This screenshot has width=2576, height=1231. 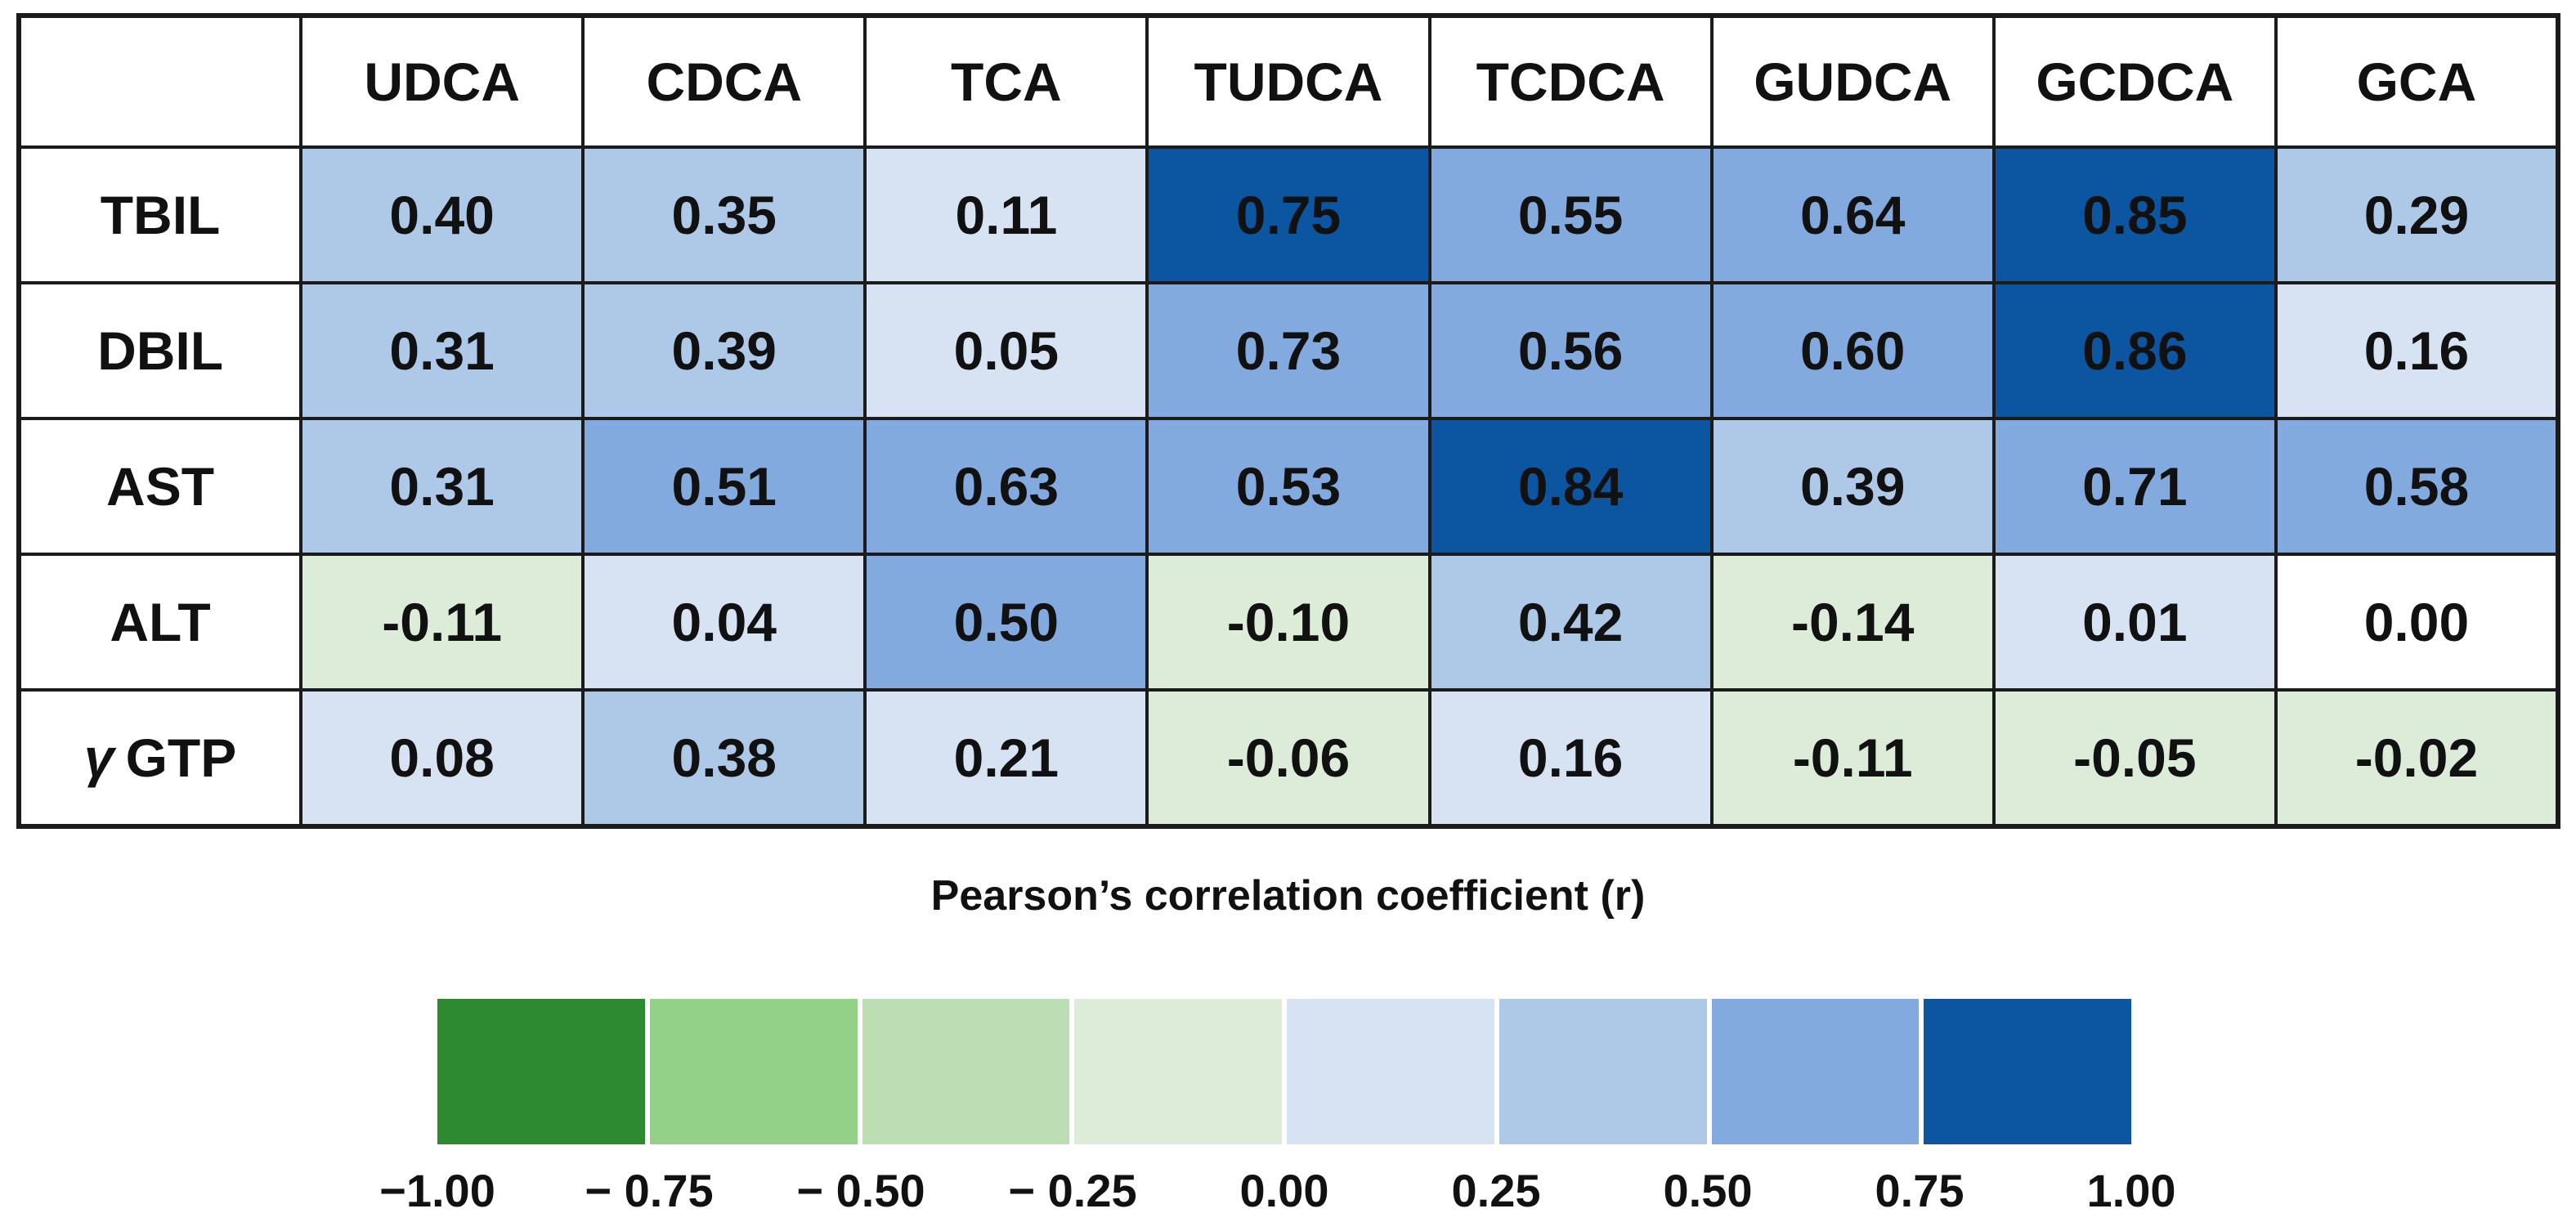 I want to click on colorbar-tick: − 0.50, so click(x=860, y=1191).